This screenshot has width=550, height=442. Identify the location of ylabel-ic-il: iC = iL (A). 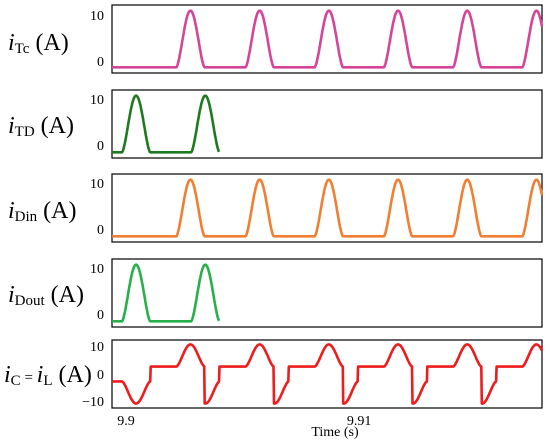
(48, 375).